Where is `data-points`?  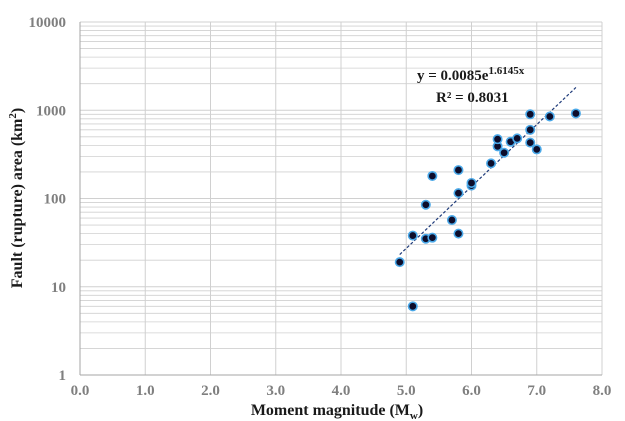
data-points is located at coordinates (487, 210).